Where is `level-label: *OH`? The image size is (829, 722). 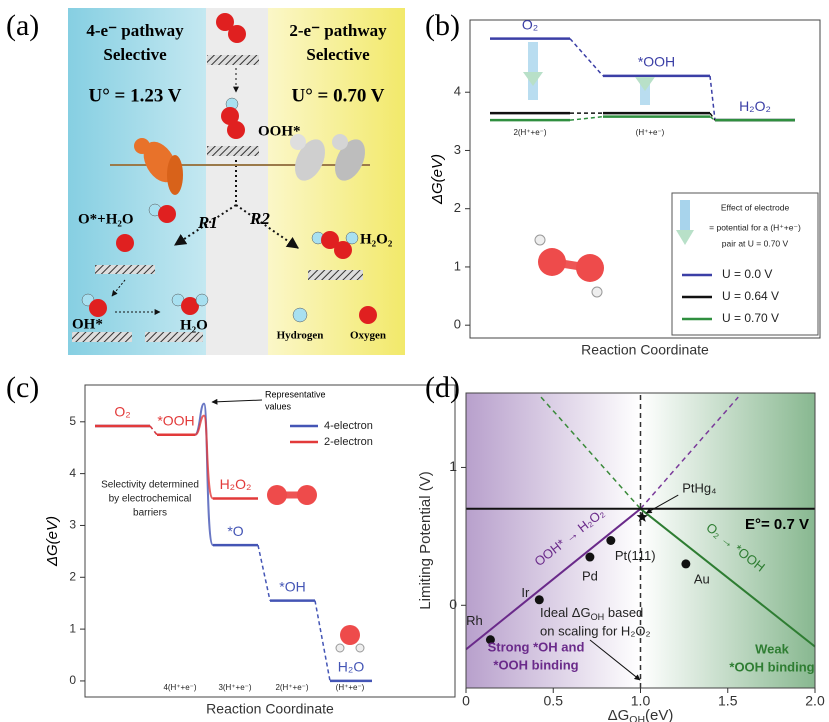
level-label: *OH is located at coordinates (292, 586).